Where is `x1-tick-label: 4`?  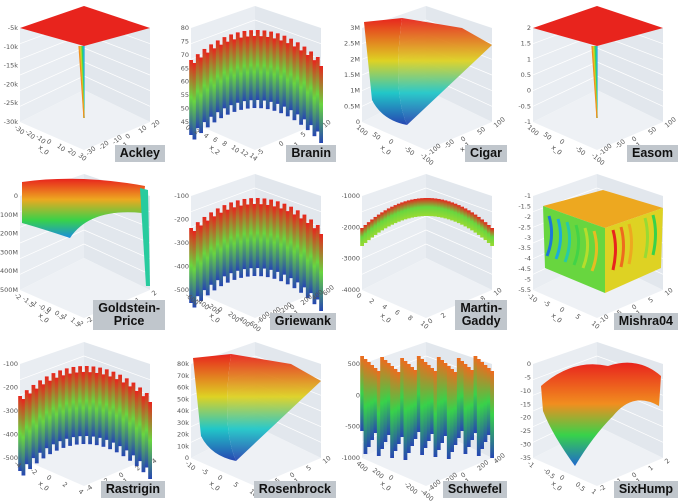
x1-tick-label: 4 is located at coordinates (154, 461).